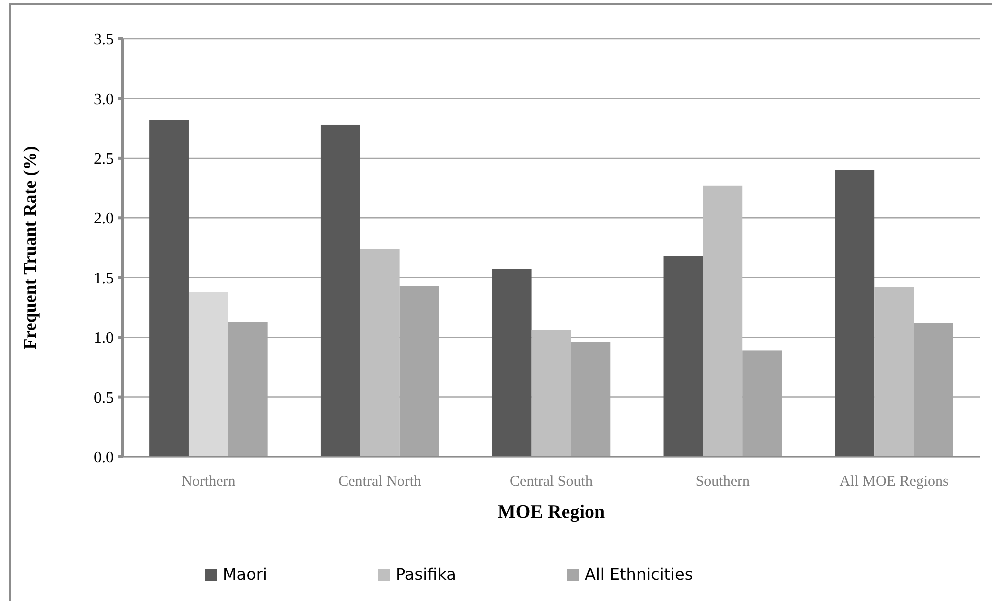  What do you see at coordinates (895, 482) in the screenshot?
I see `x-tick-label: All MOE Regions` at bounding box center [895, 482].